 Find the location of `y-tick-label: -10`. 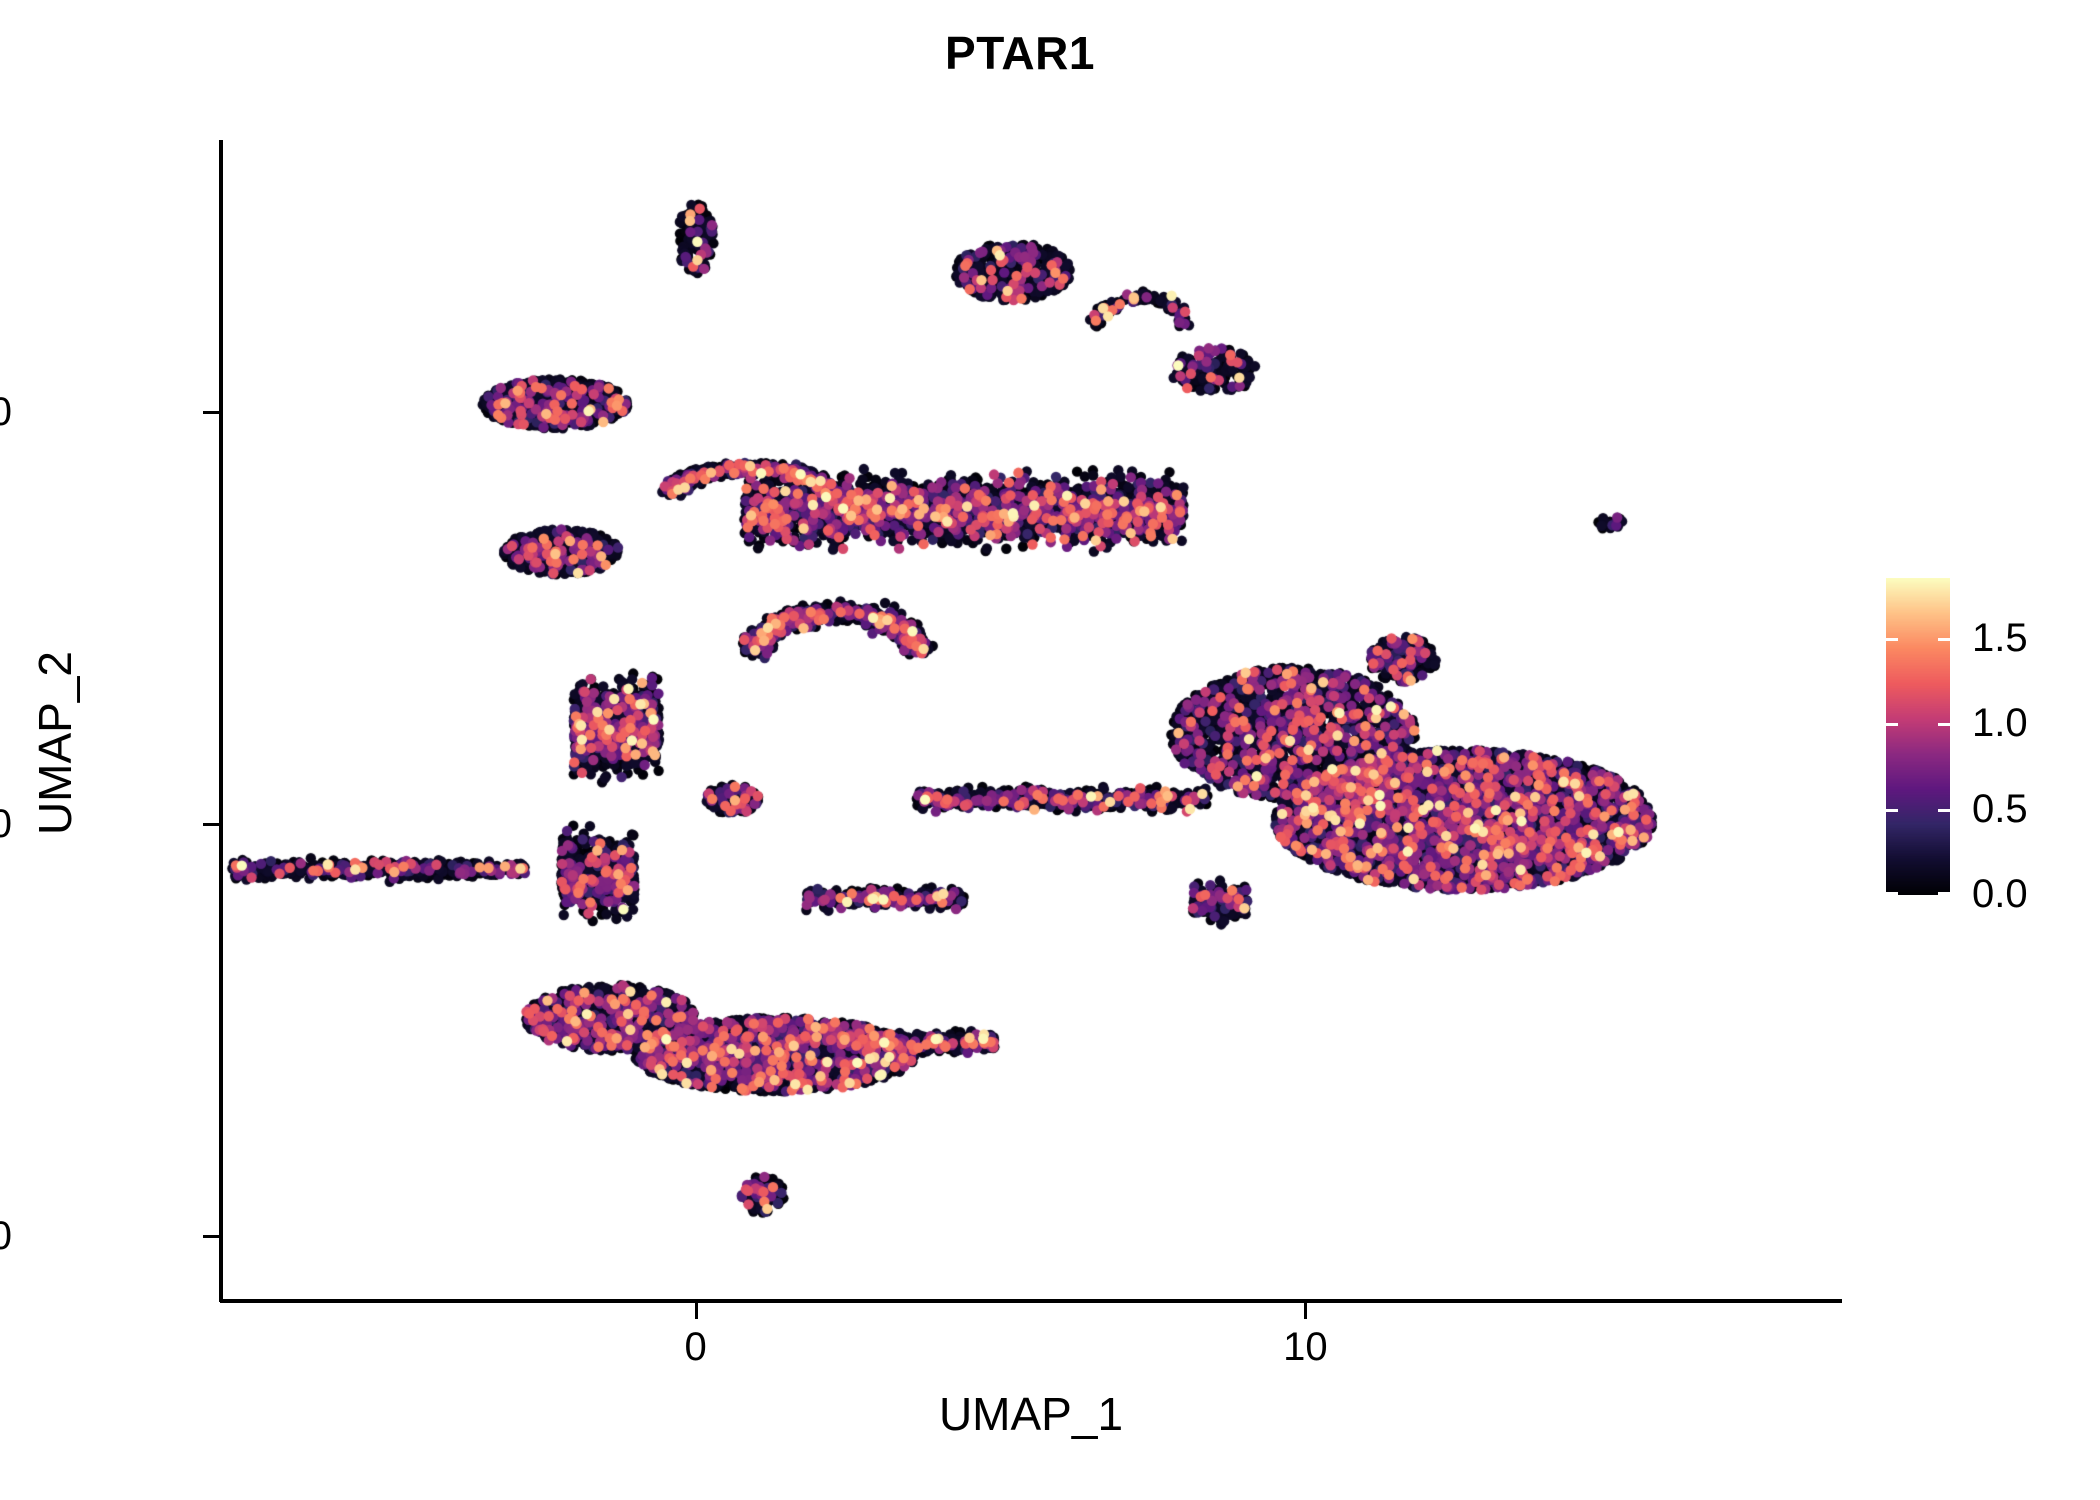

y-tick-label: -10 is located at coordinates (6, 1236).